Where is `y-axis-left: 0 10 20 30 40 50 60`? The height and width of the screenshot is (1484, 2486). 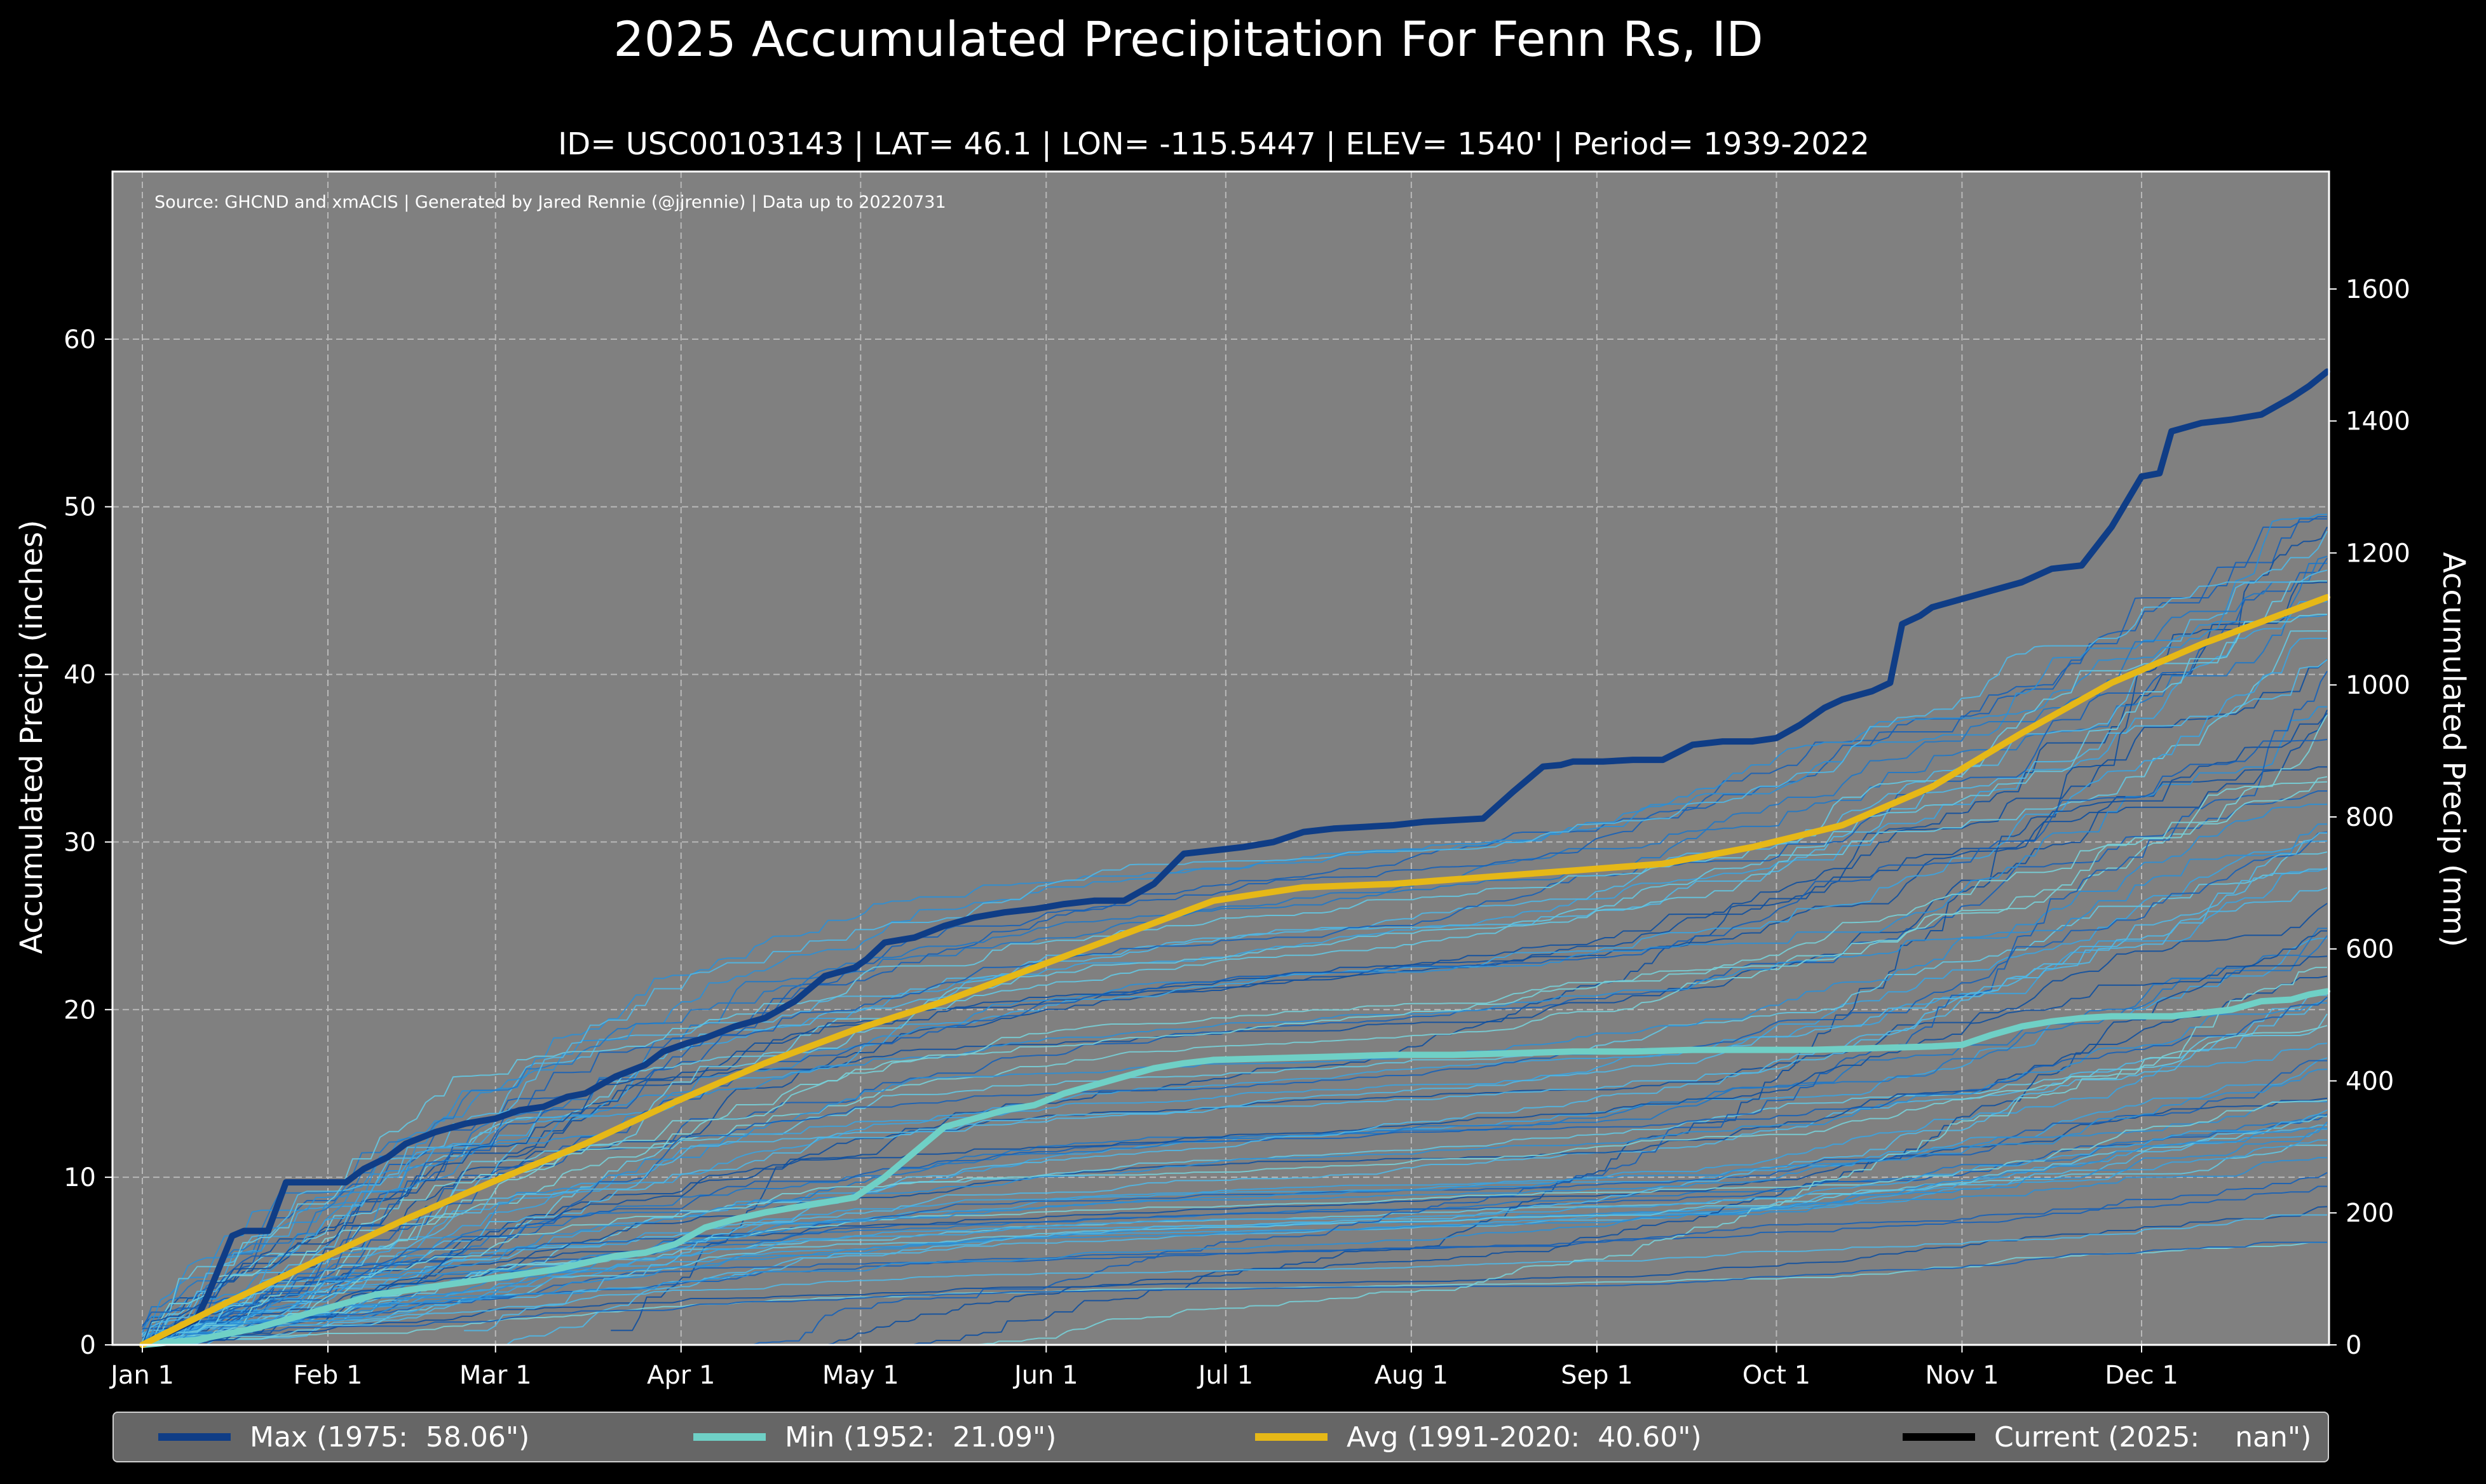
y-axis-left: 0 10 20 30 40 50 60 is located at coordinates (88, 842).